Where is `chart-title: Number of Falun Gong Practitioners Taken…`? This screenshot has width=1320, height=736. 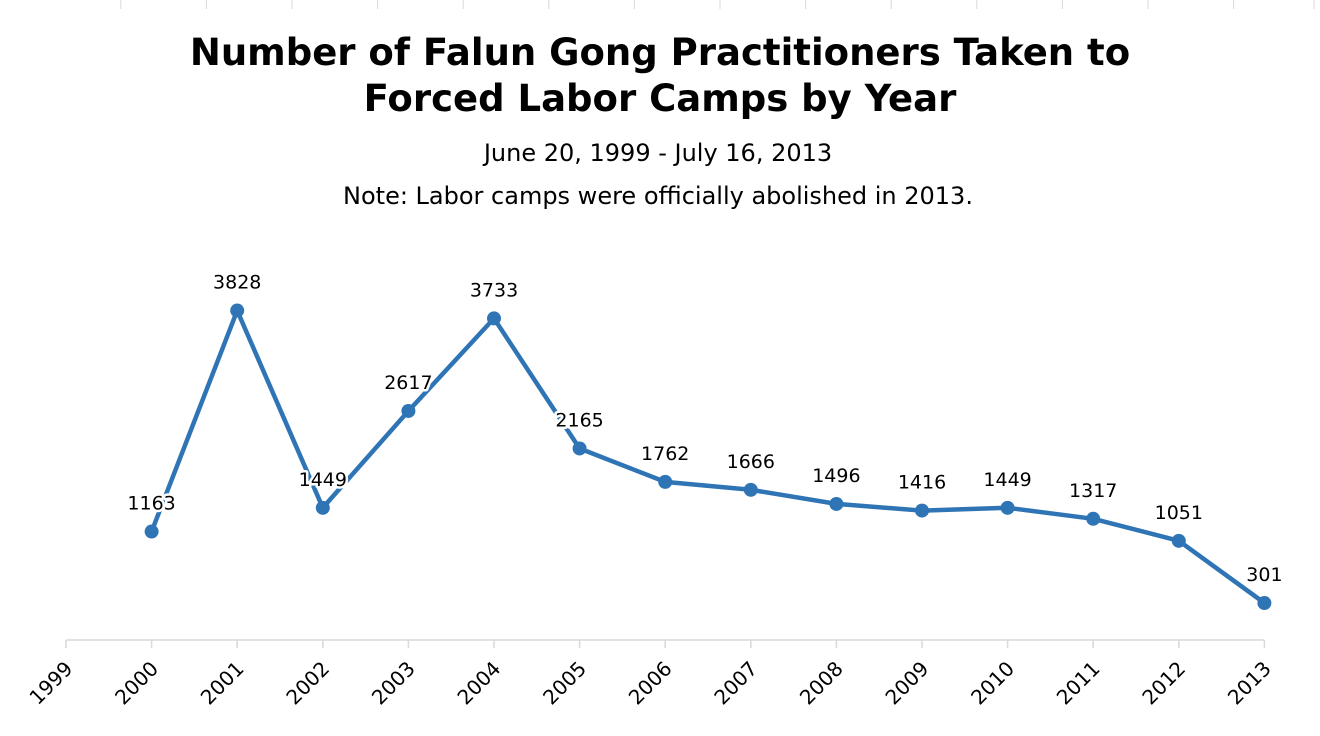 chart-title: Number of Falun Gong Practitioners Taken… is located at coordinates (660, 76).